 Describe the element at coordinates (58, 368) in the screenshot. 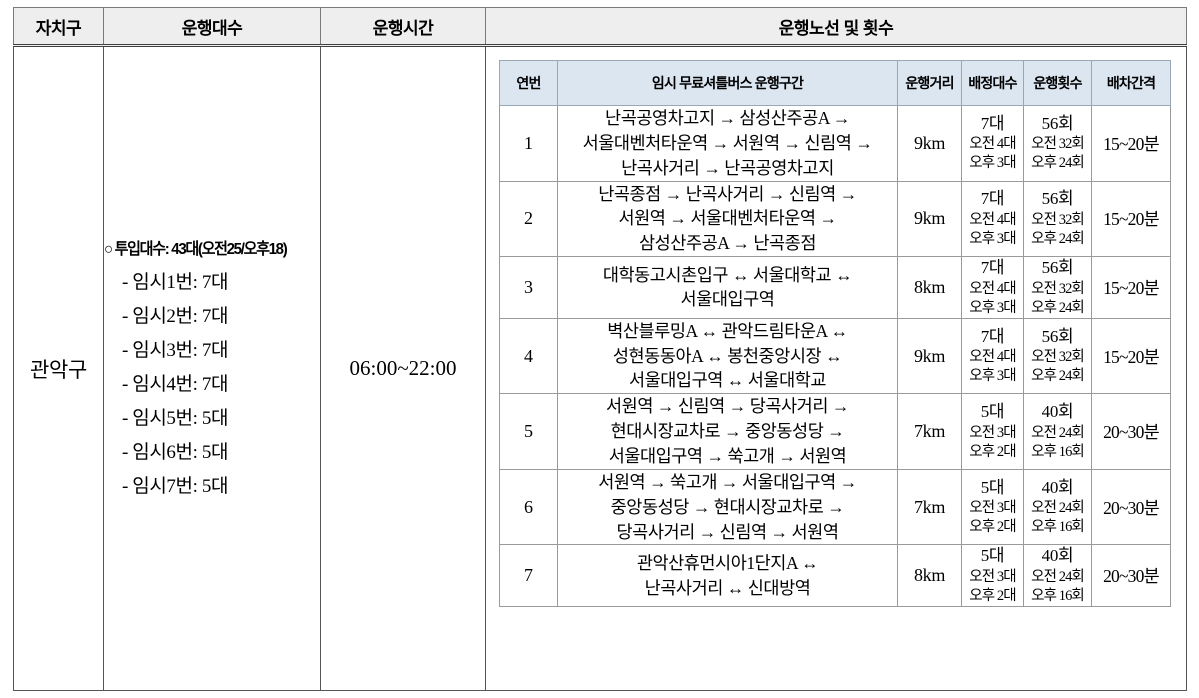

I see `cell-district: 관악구` at that location.